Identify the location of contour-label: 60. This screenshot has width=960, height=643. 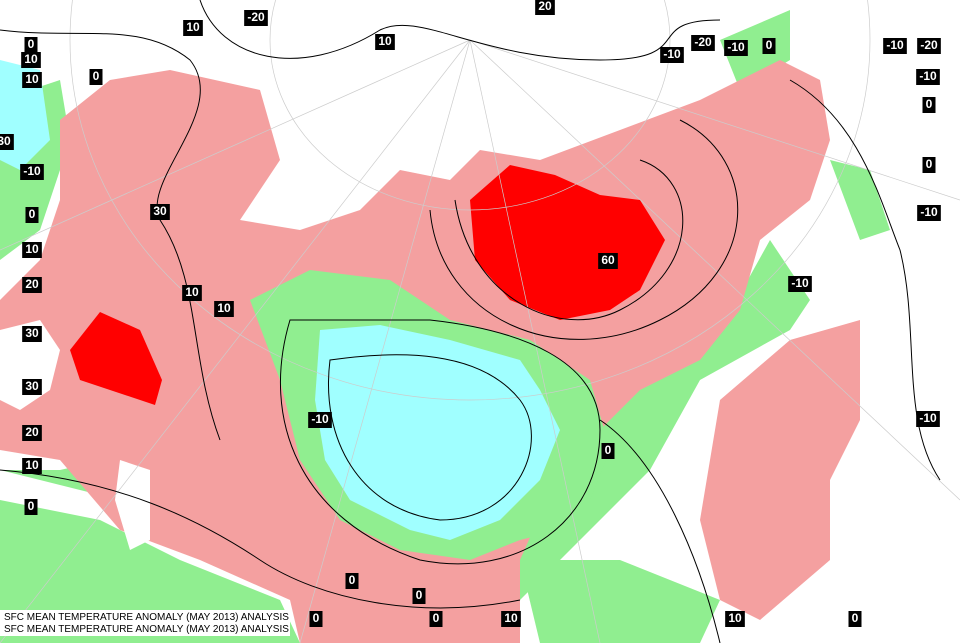
(608, 260).